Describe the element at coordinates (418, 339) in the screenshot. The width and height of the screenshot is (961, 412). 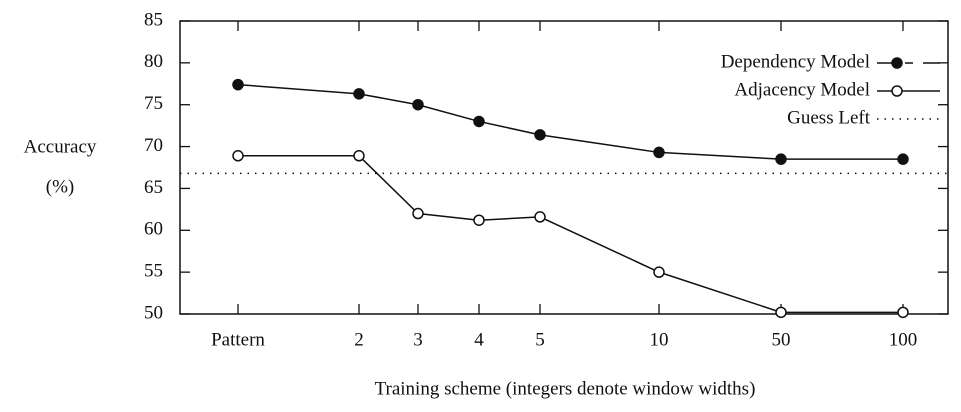
I see `x-tick-label: 3` at that location.